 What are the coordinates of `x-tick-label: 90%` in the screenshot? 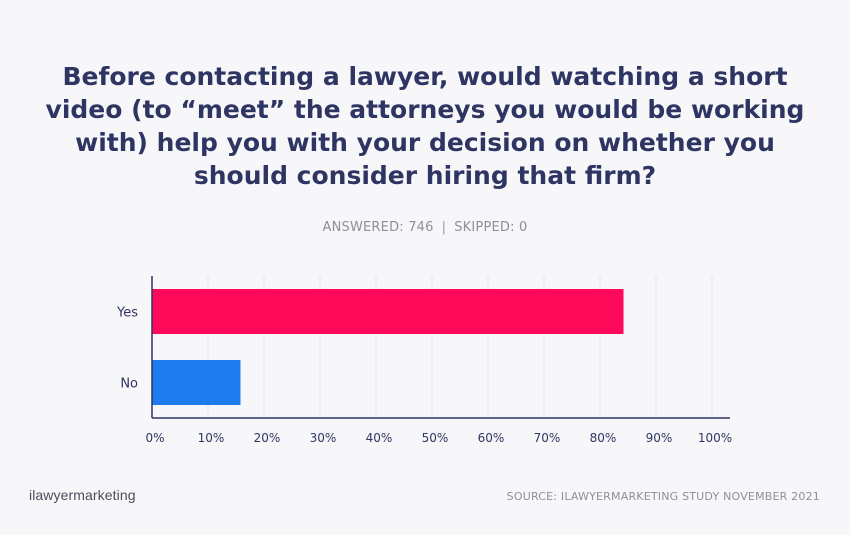 It's located at (659, 438).